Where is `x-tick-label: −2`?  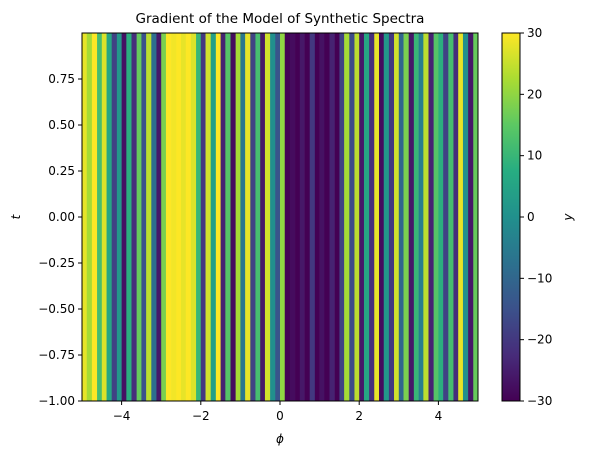
x-tick-label: −2 is located at coordinates (201, 416).